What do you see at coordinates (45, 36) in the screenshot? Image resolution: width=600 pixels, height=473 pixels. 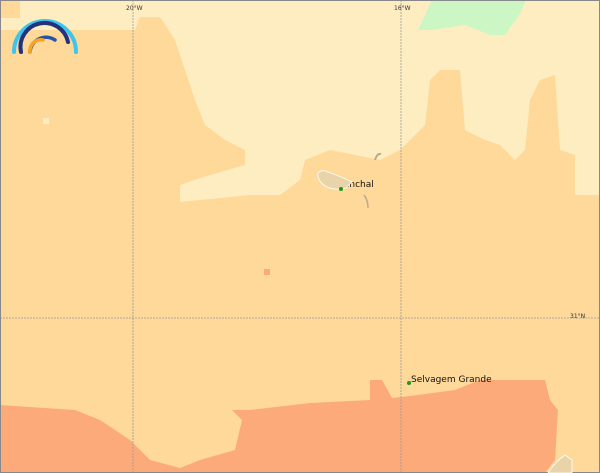 I see `rainbow-arcs-logo` at bounding box center [45, 36].